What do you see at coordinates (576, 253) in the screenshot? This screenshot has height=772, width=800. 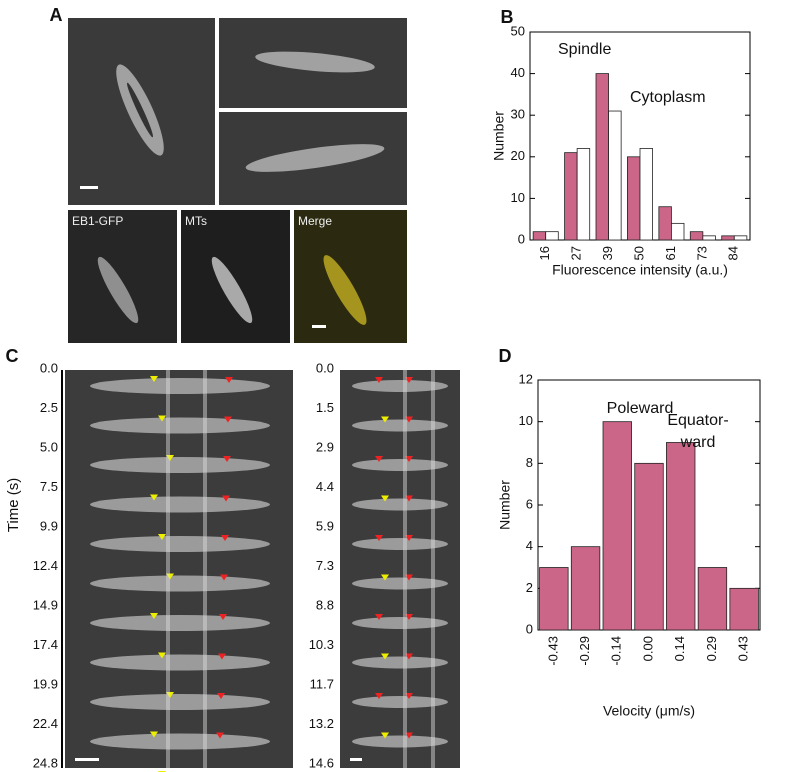 I see `x-tick-label: 27` at bounding box center [576, 253].